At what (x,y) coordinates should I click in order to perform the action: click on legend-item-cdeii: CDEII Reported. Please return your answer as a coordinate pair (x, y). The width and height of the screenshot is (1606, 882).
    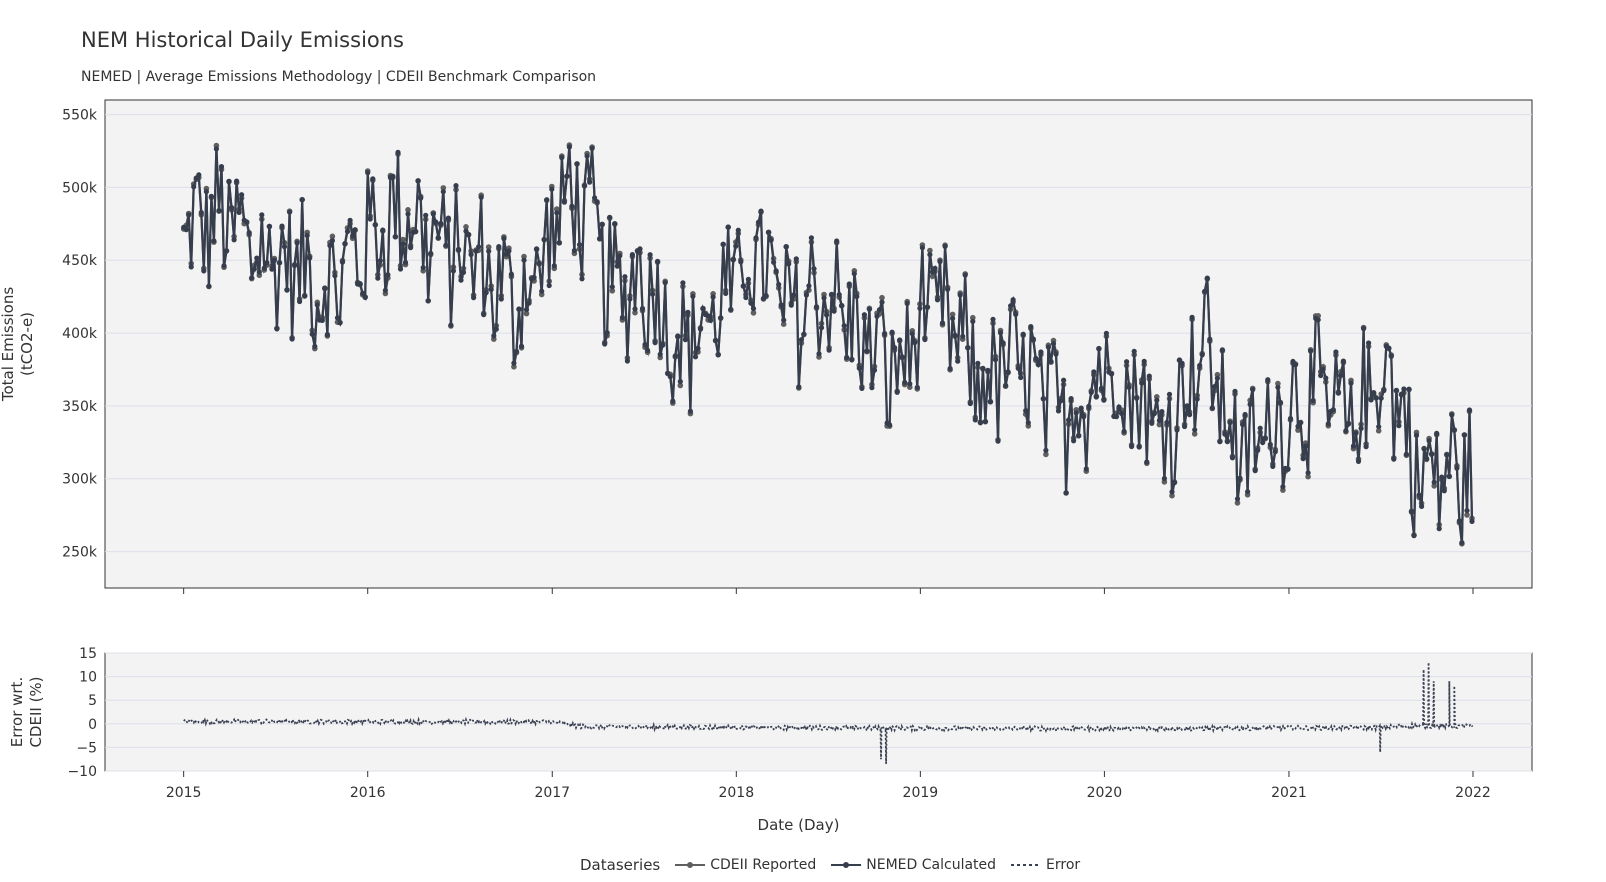
    Looking at the image, I should click on (745, 865).